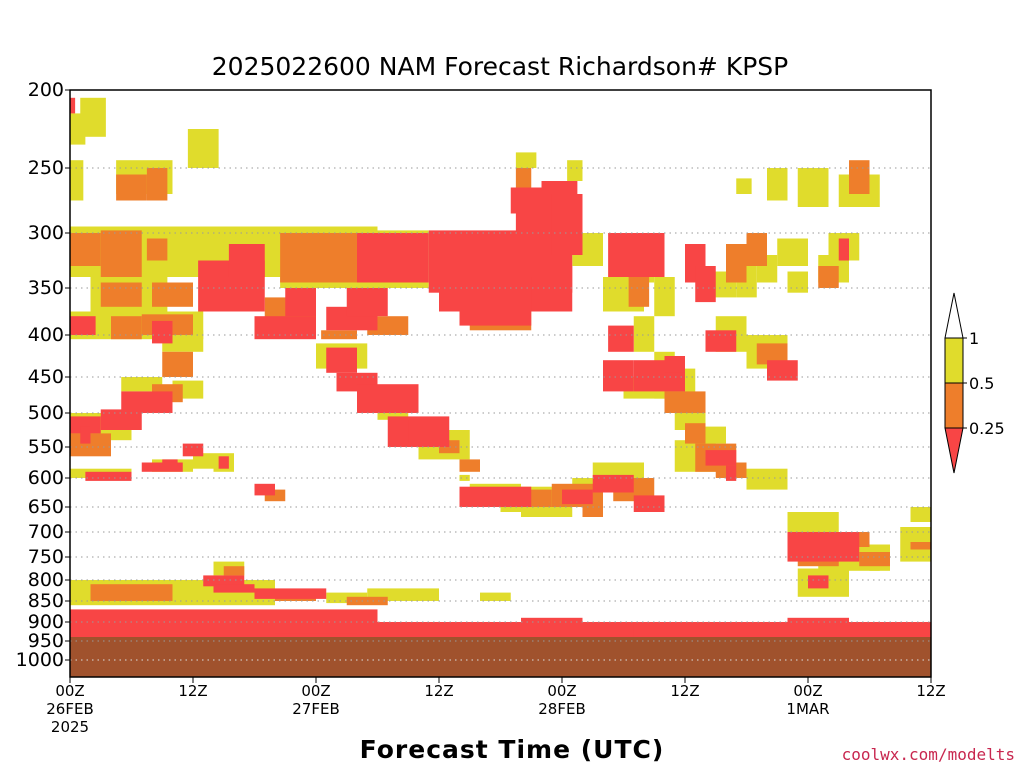 The width and height of the screenshot is (1024, 768). What do you see at coordinates (807, 709) in the screenshot?
I see `x-tick-label: 1MAR` at bounding box center [807, 709].